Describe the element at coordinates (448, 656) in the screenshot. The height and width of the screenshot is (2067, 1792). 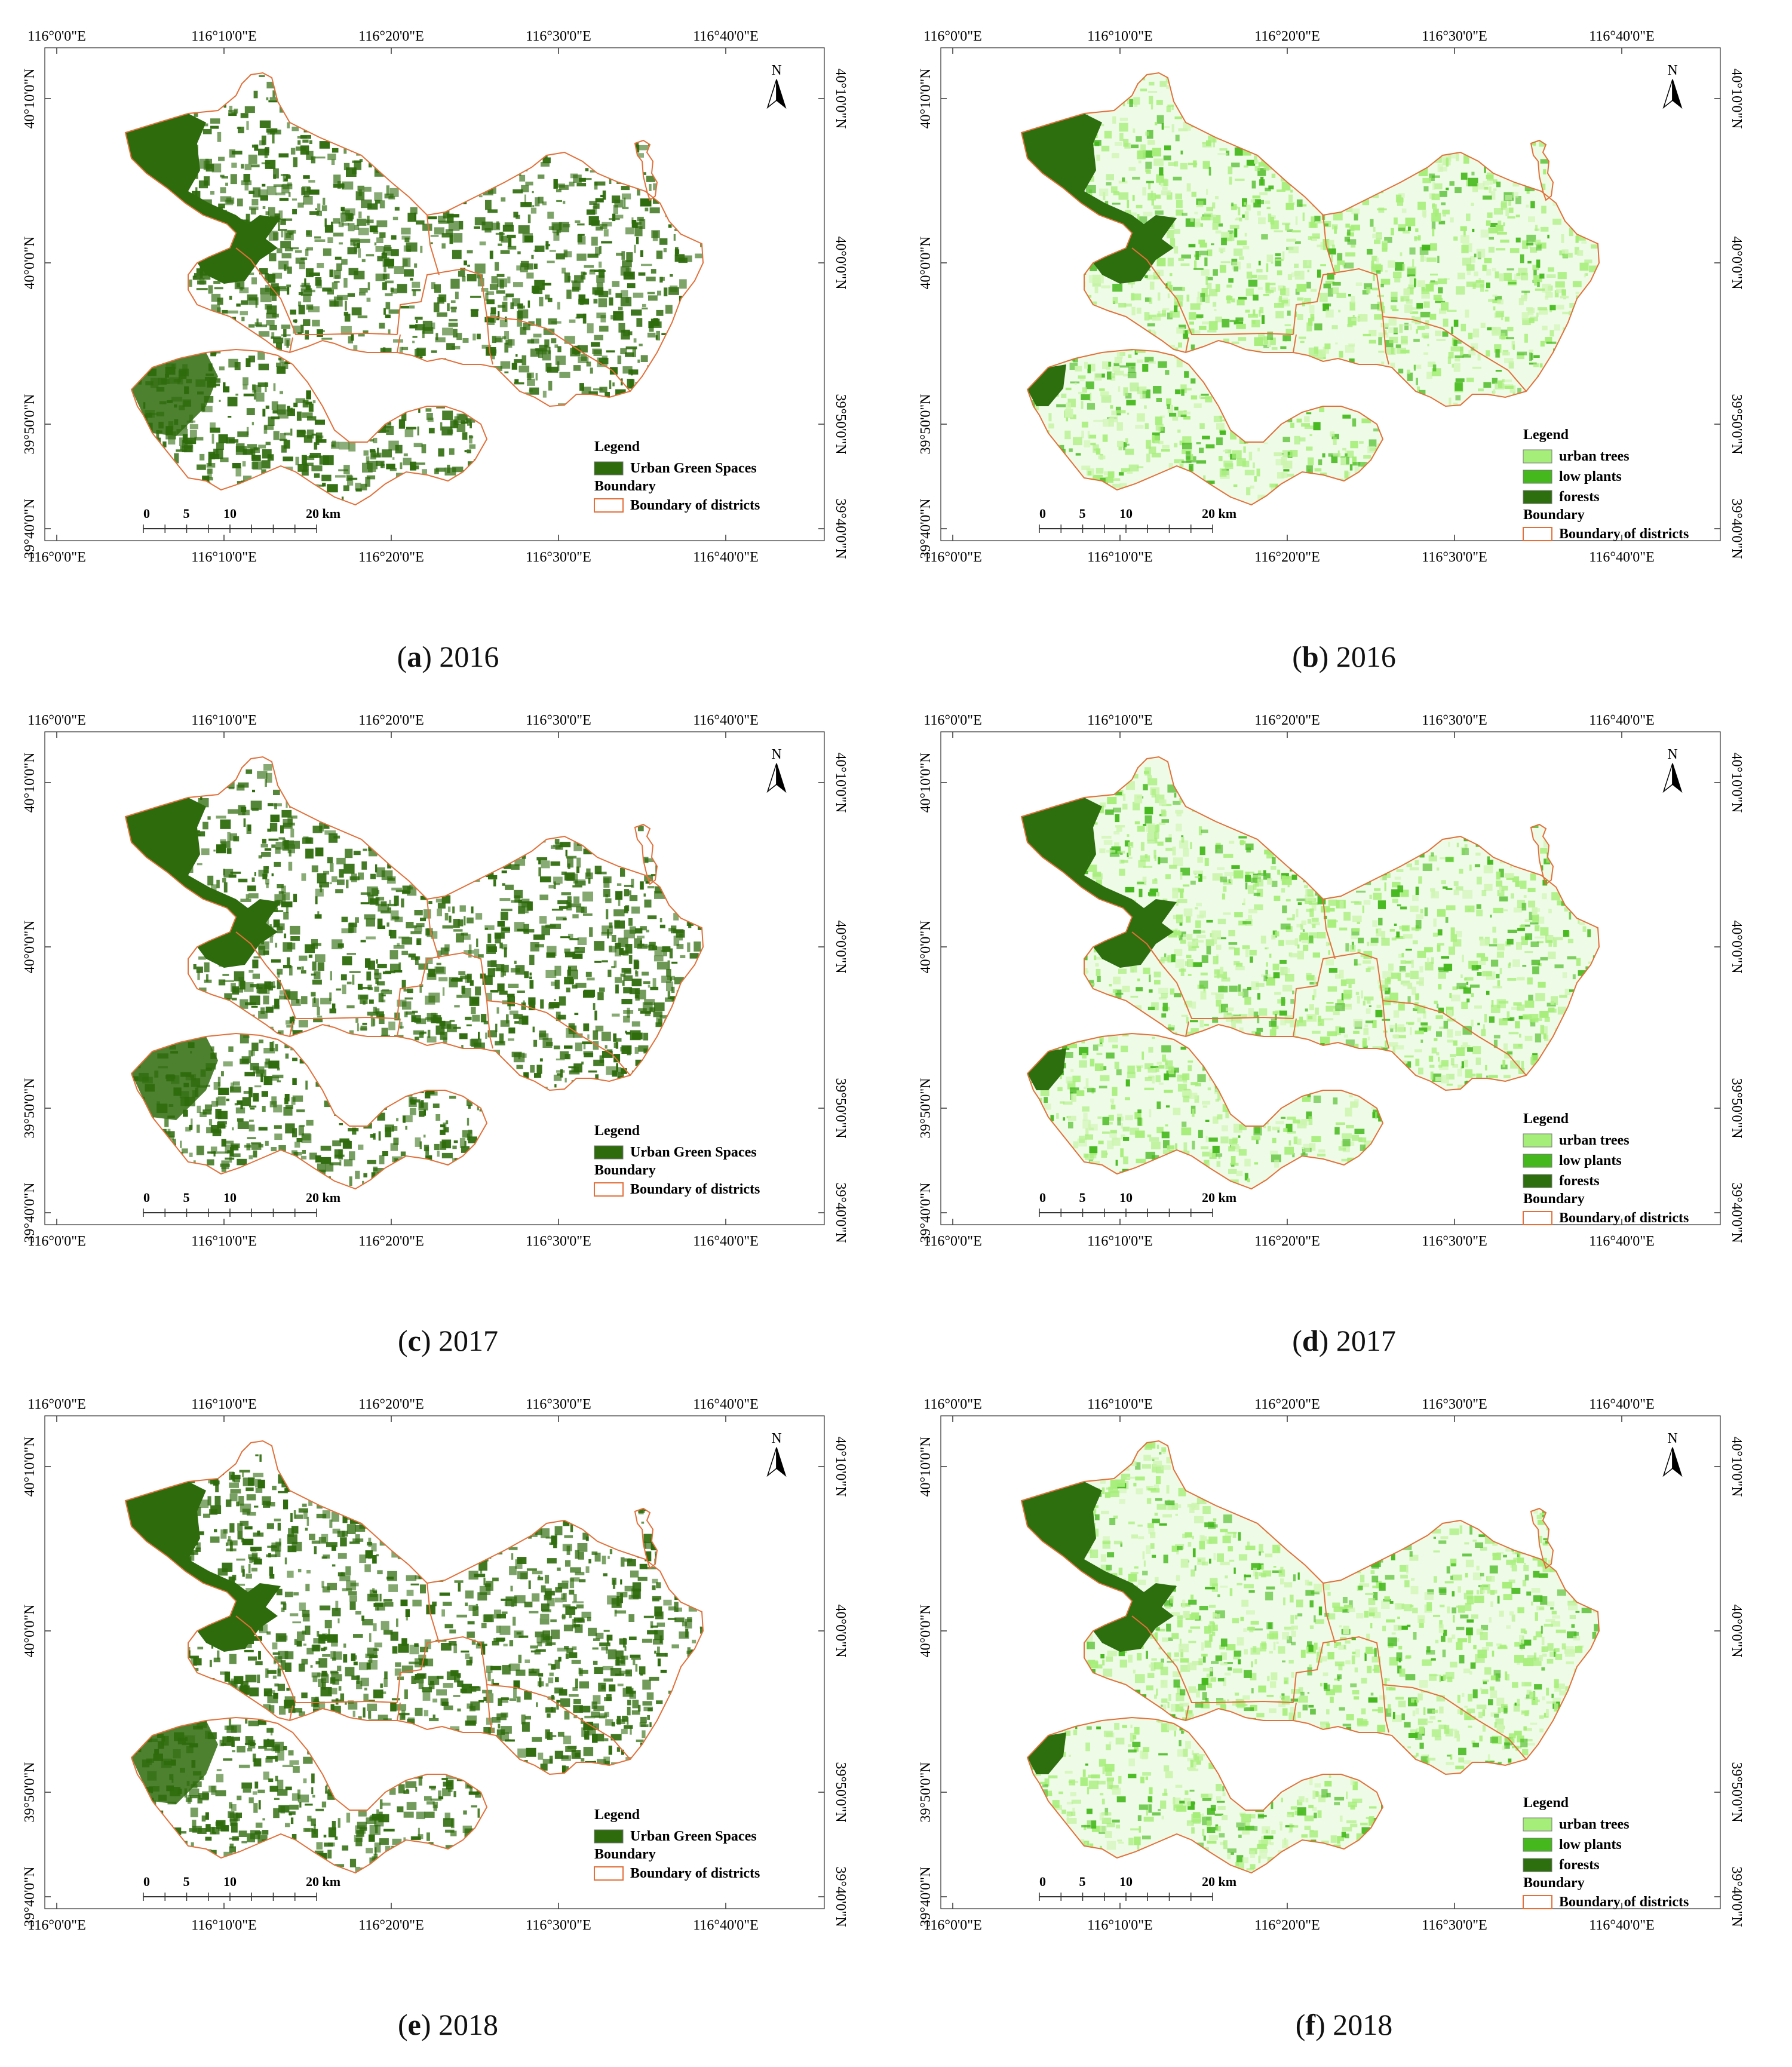
I see `panel-caption: (a) 2016` at that location.